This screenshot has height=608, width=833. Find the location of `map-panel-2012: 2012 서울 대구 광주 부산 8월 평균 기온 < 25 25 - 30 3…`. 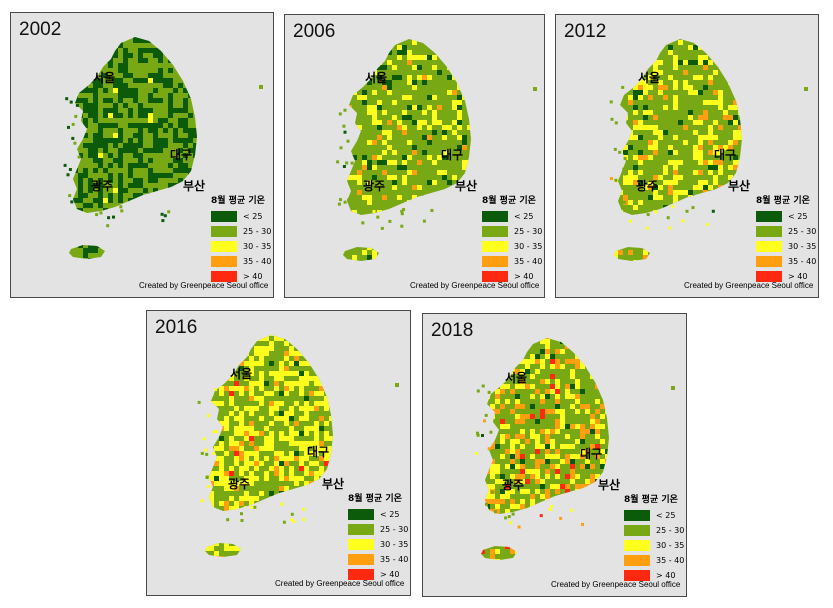

map-panel-2012: 2012 서울 대구 광주 부산 8월 평균 기온 < 25 25 - 30 3… is located at coordinates (687, 156).